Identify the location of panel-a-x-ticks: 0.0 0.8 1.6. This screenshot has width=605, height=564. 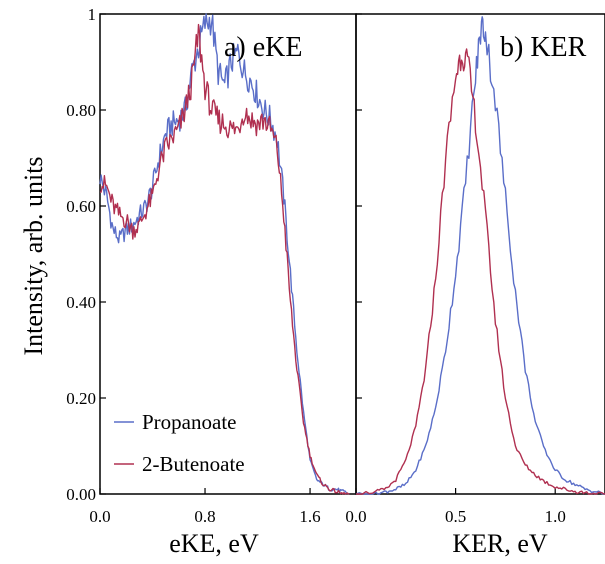
(205, 507).